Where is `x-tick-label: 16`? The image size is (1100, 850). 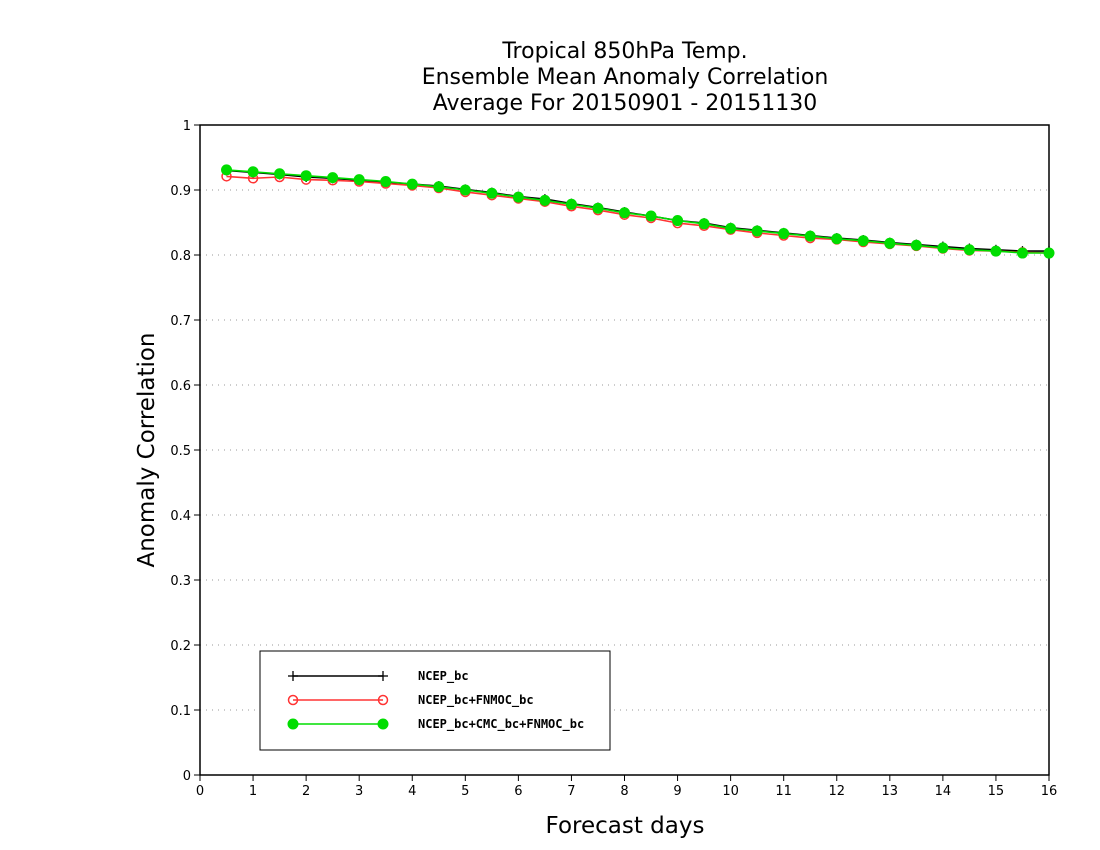 x-tick-label: 16 is located at coordinates (1049, 791).